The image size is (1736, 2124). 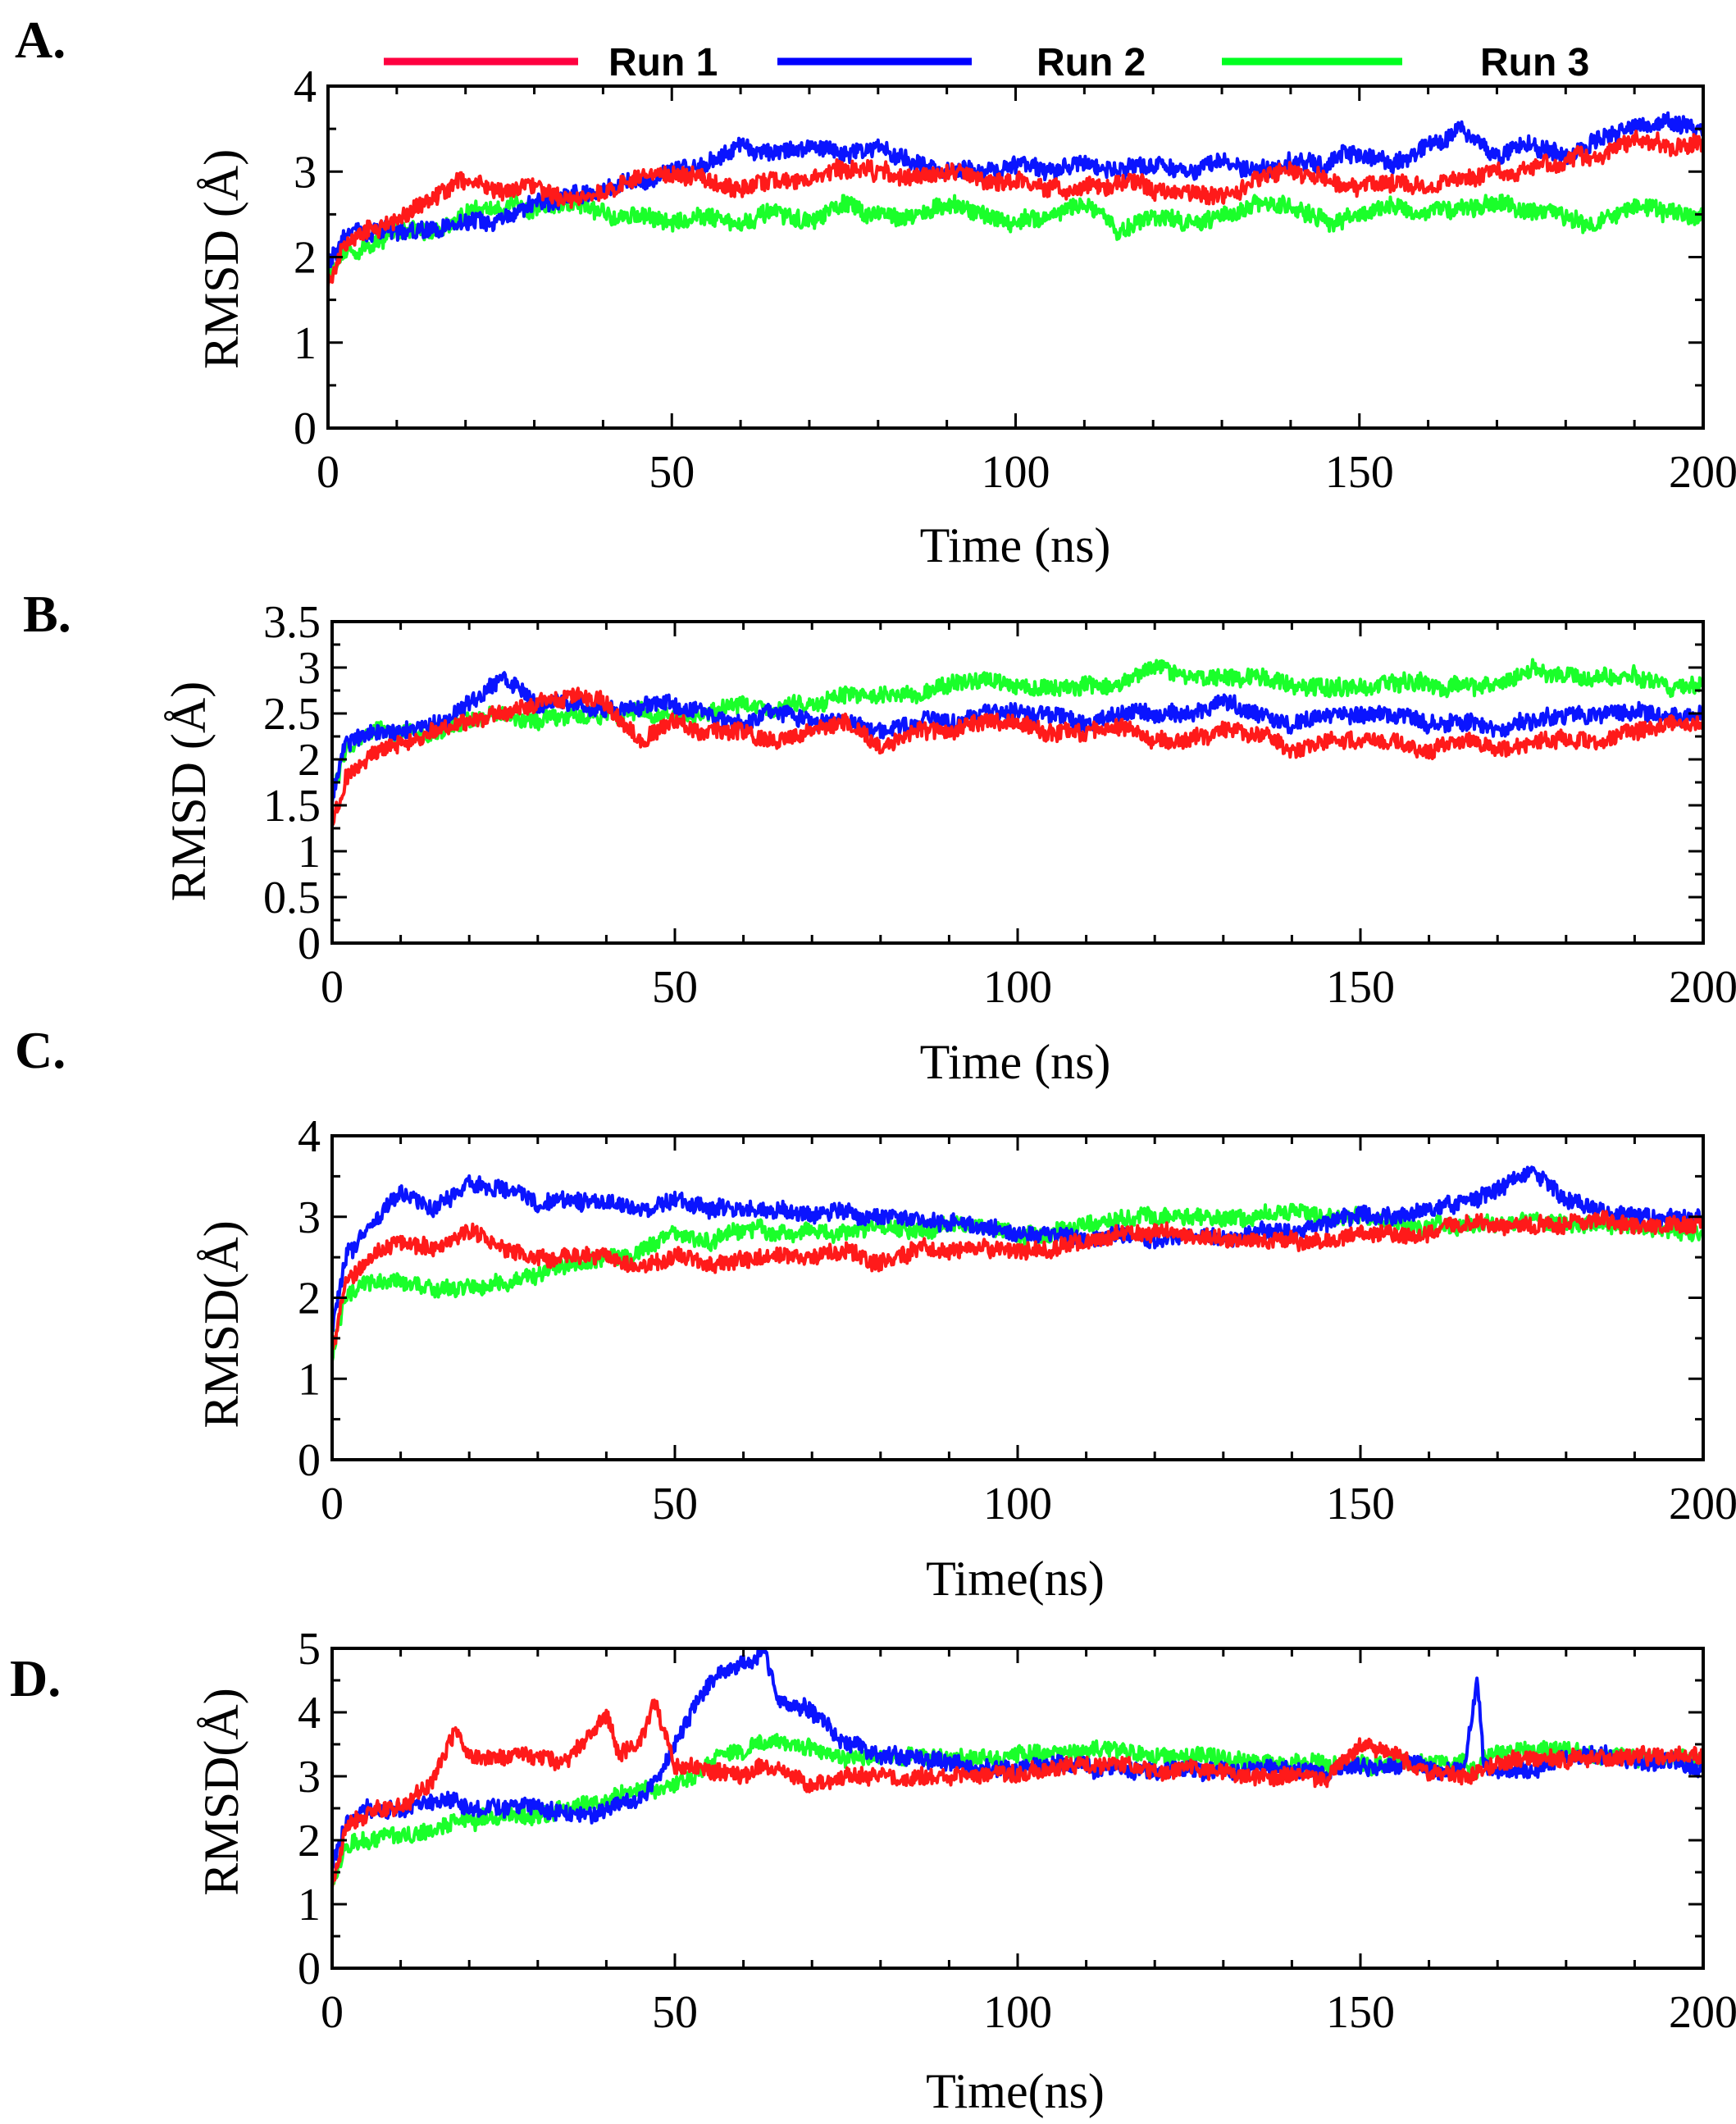 I want to click on panel-letter: B., so click(x=47, y=614).